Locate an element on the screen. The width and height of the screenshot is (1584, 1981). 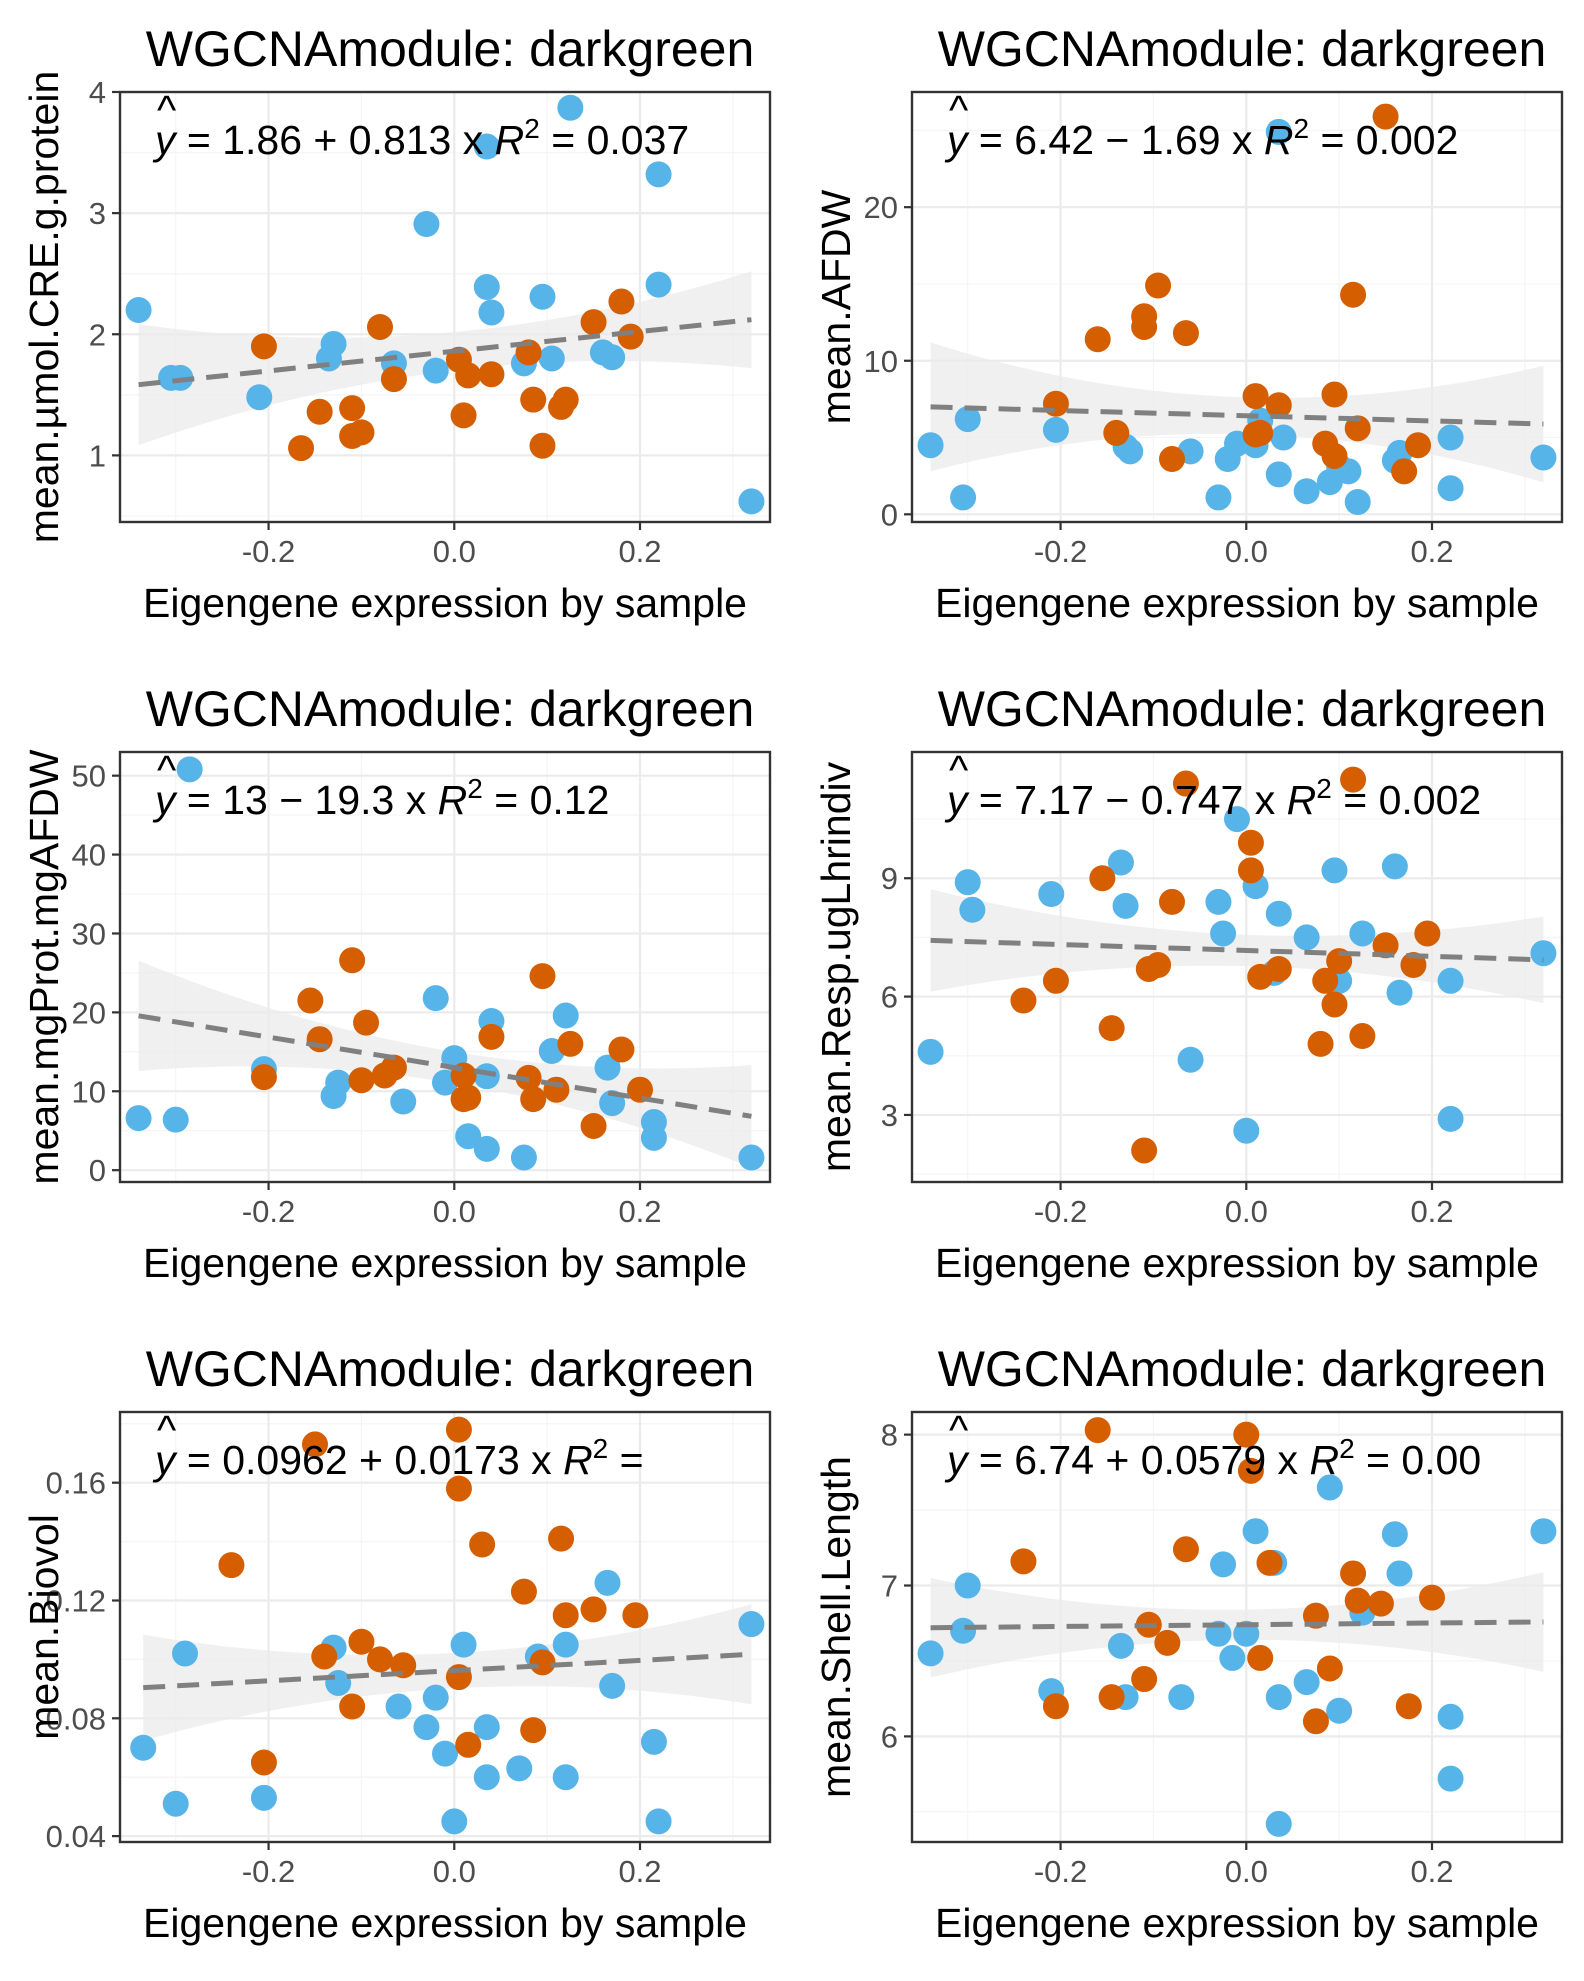
y-tick-label: 0.04 is located at coordinates (76, 1836).